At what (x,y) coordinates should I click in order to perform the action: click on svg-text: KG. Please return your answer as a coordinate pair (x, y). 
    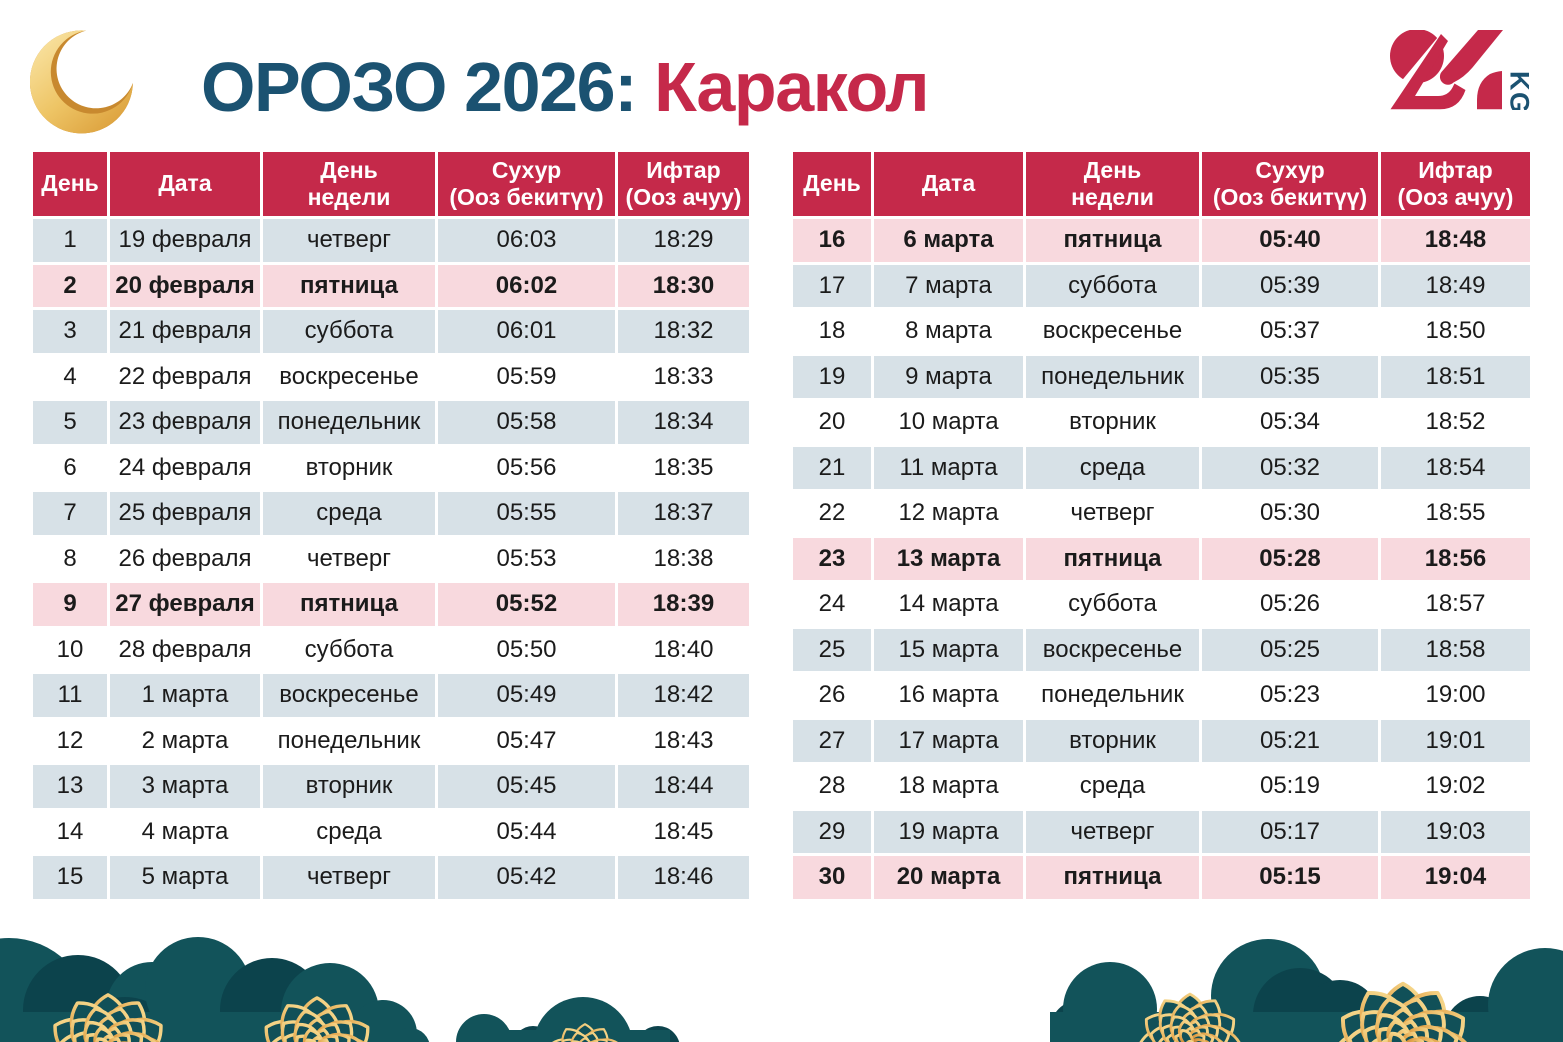
    Looking at the image, I should click on (1520, 90).